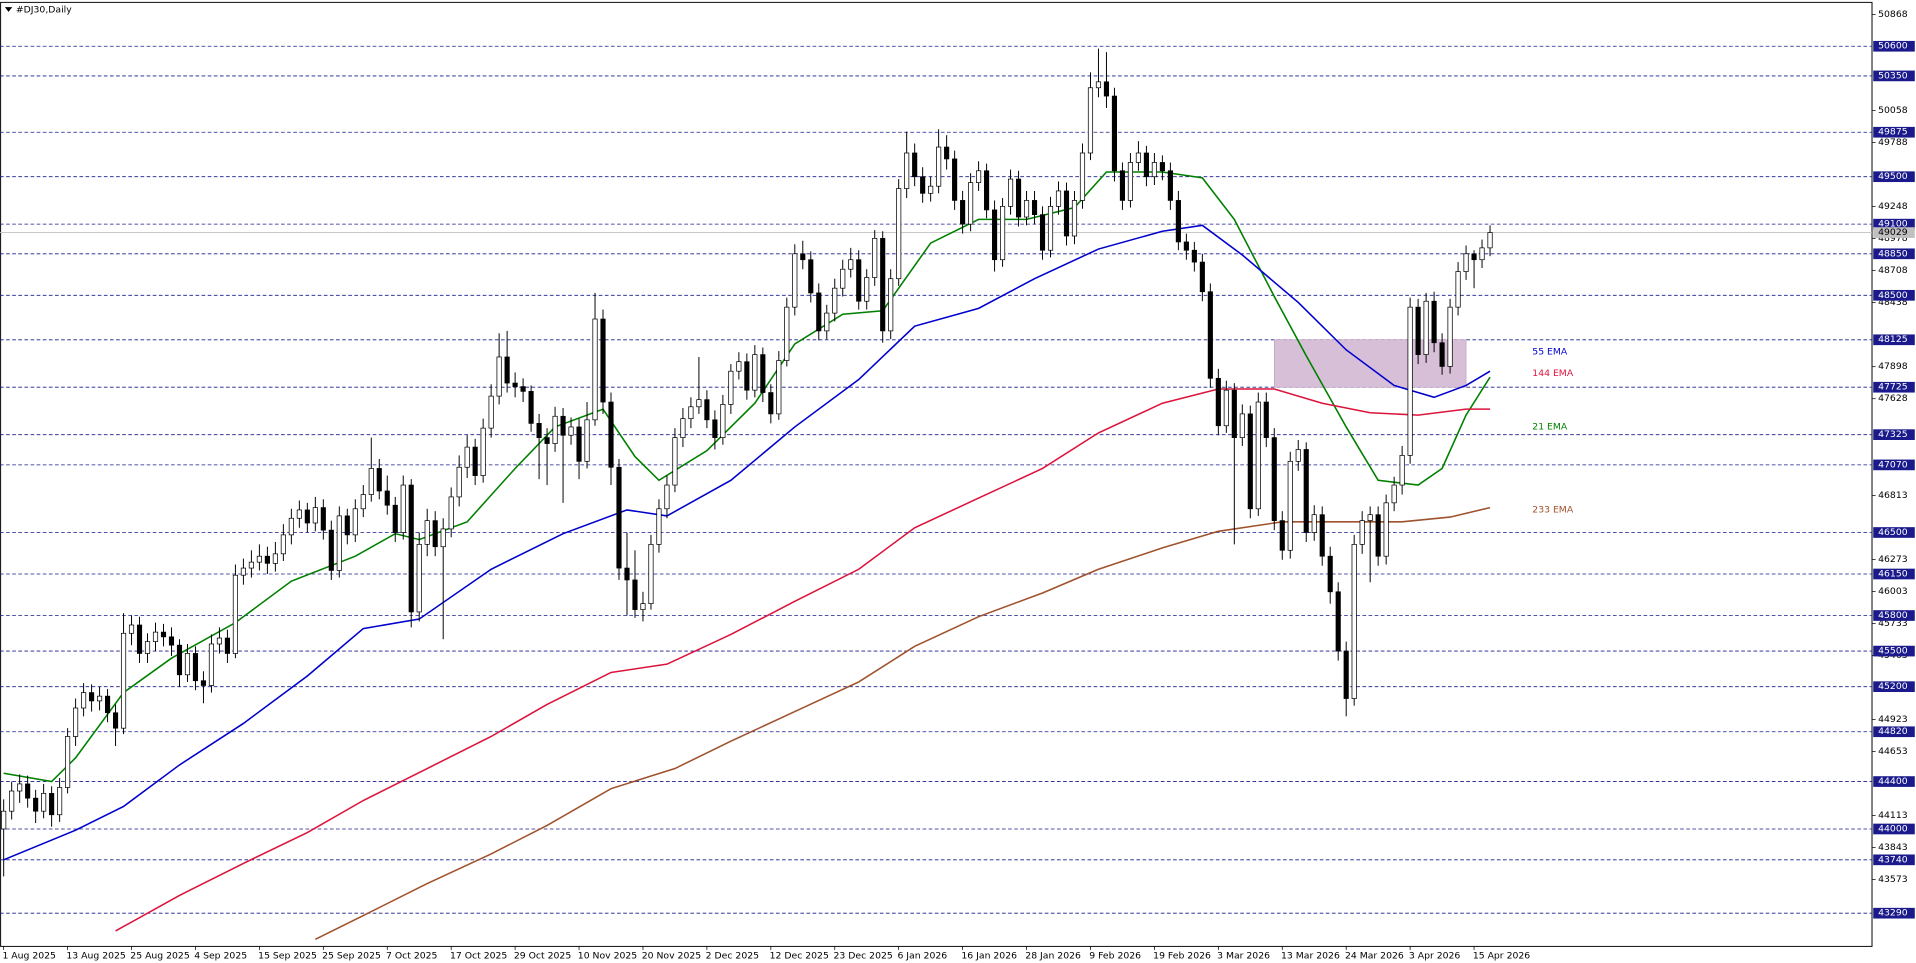 The height and width of the screenshot is (963, 1916). What do you see at coordinates (1435, 956) in the screenshot?
I see `x-tick-label: 3 Apr 2026` at bounding box center [1435, 956].